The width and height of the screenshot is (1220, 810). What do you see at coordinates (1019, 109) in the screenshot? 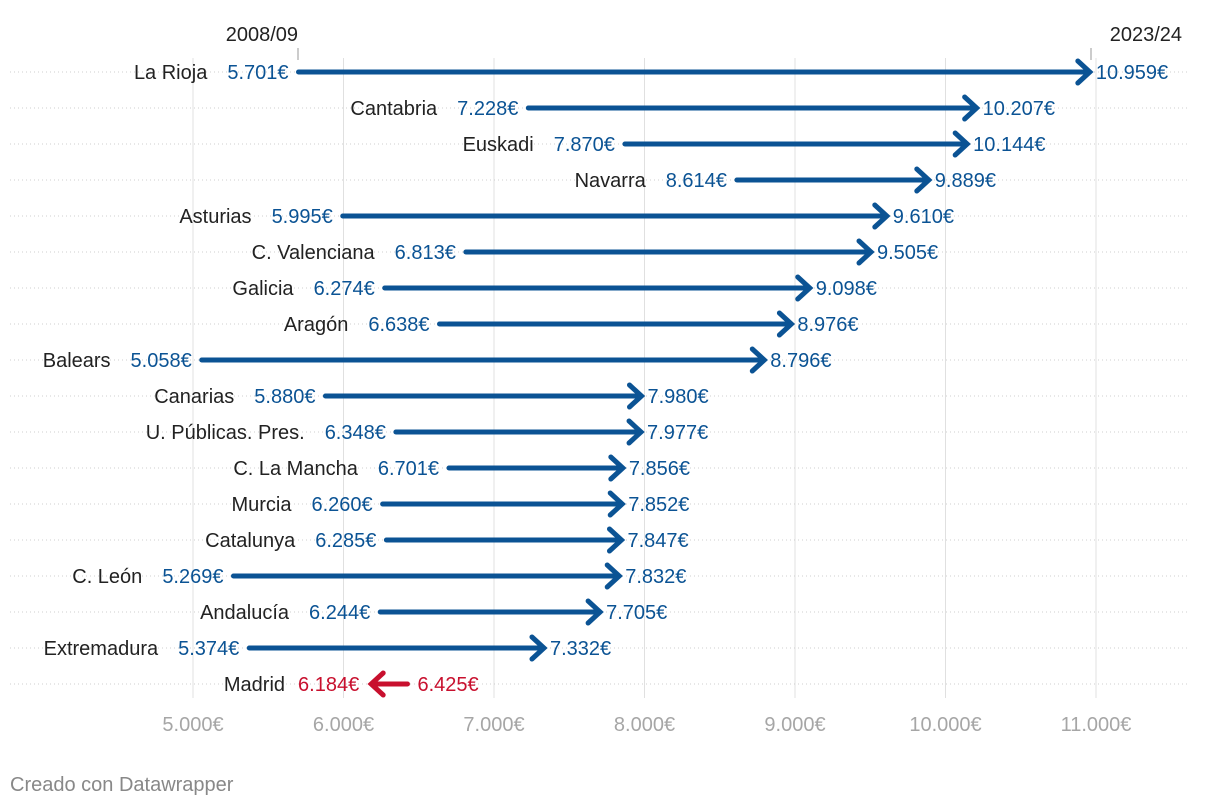
I see `end-value-label: 10.207€` at bounding box center [1019, 109].